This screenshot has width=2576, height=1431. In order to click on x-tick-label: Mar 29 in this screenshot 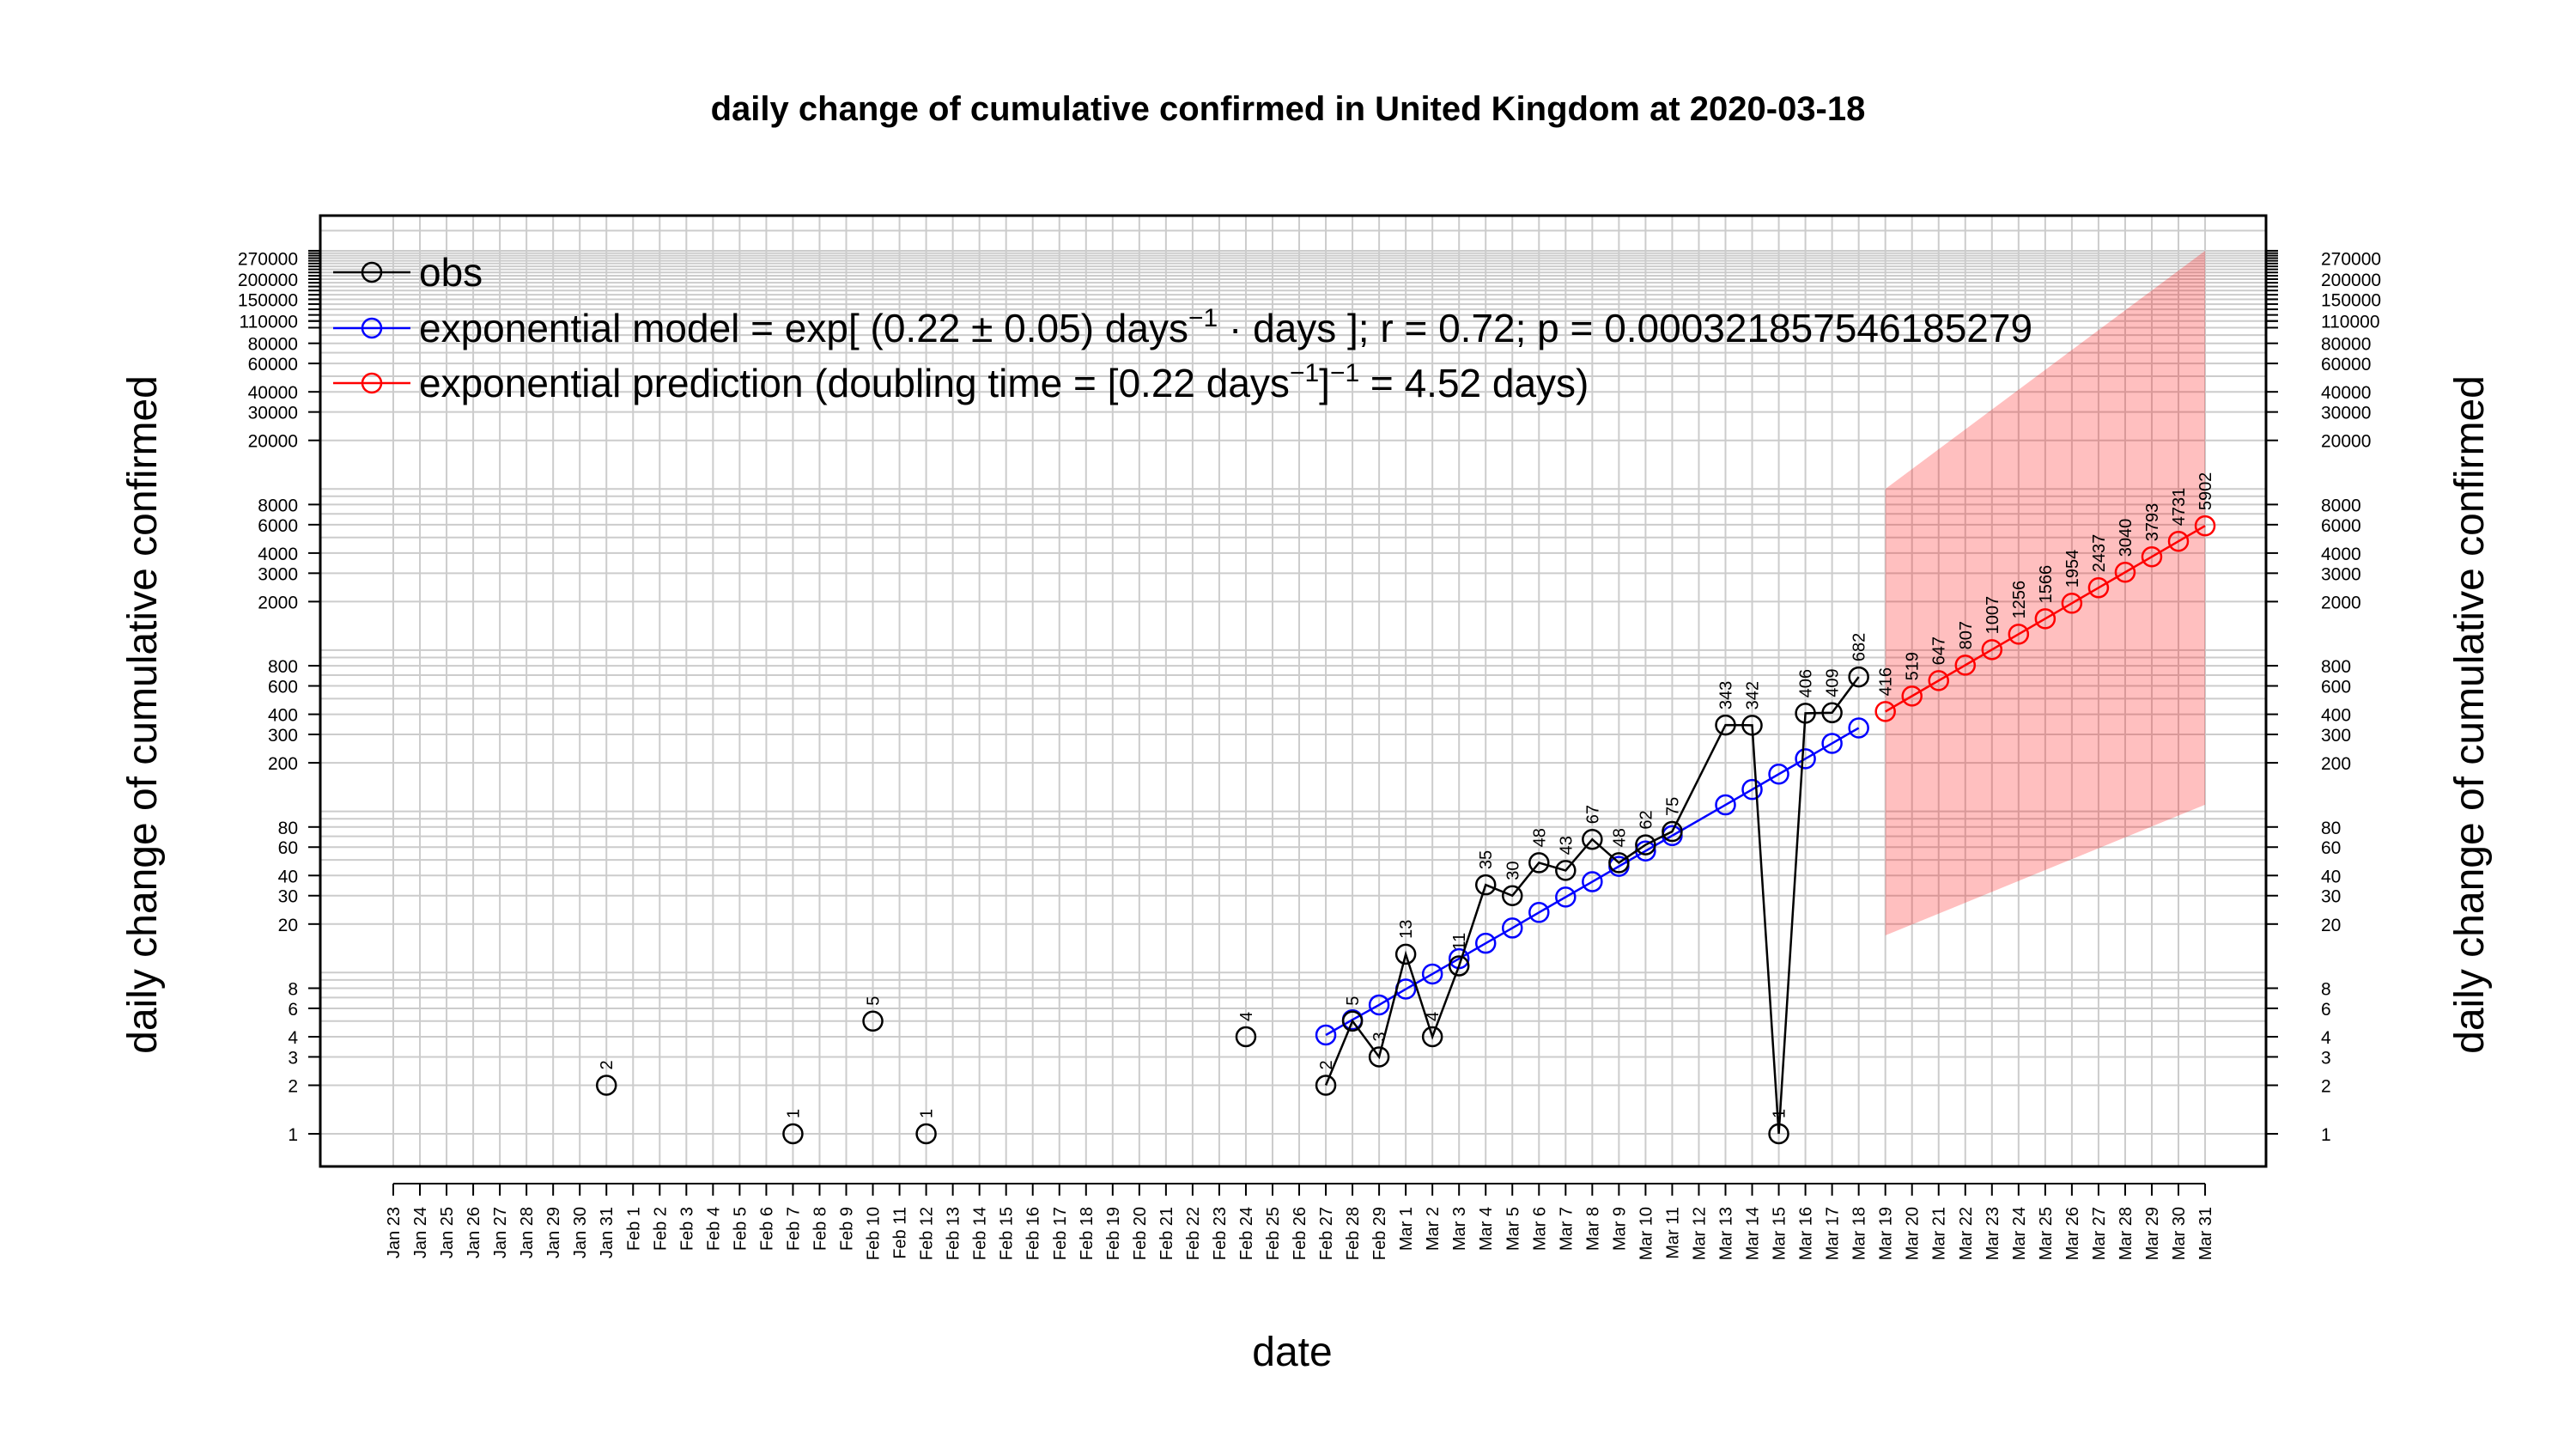, I will do `click(2152, 1233)`.